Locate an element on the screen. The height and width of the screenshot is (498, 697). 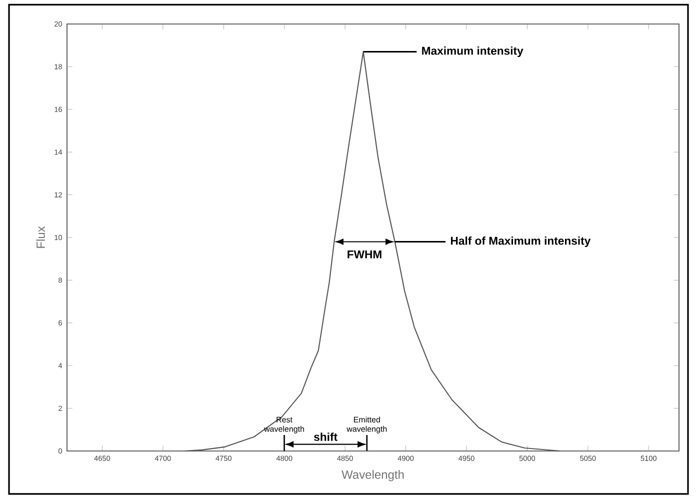
annotation: Maximum intensity is located at coordinates (473, 52).